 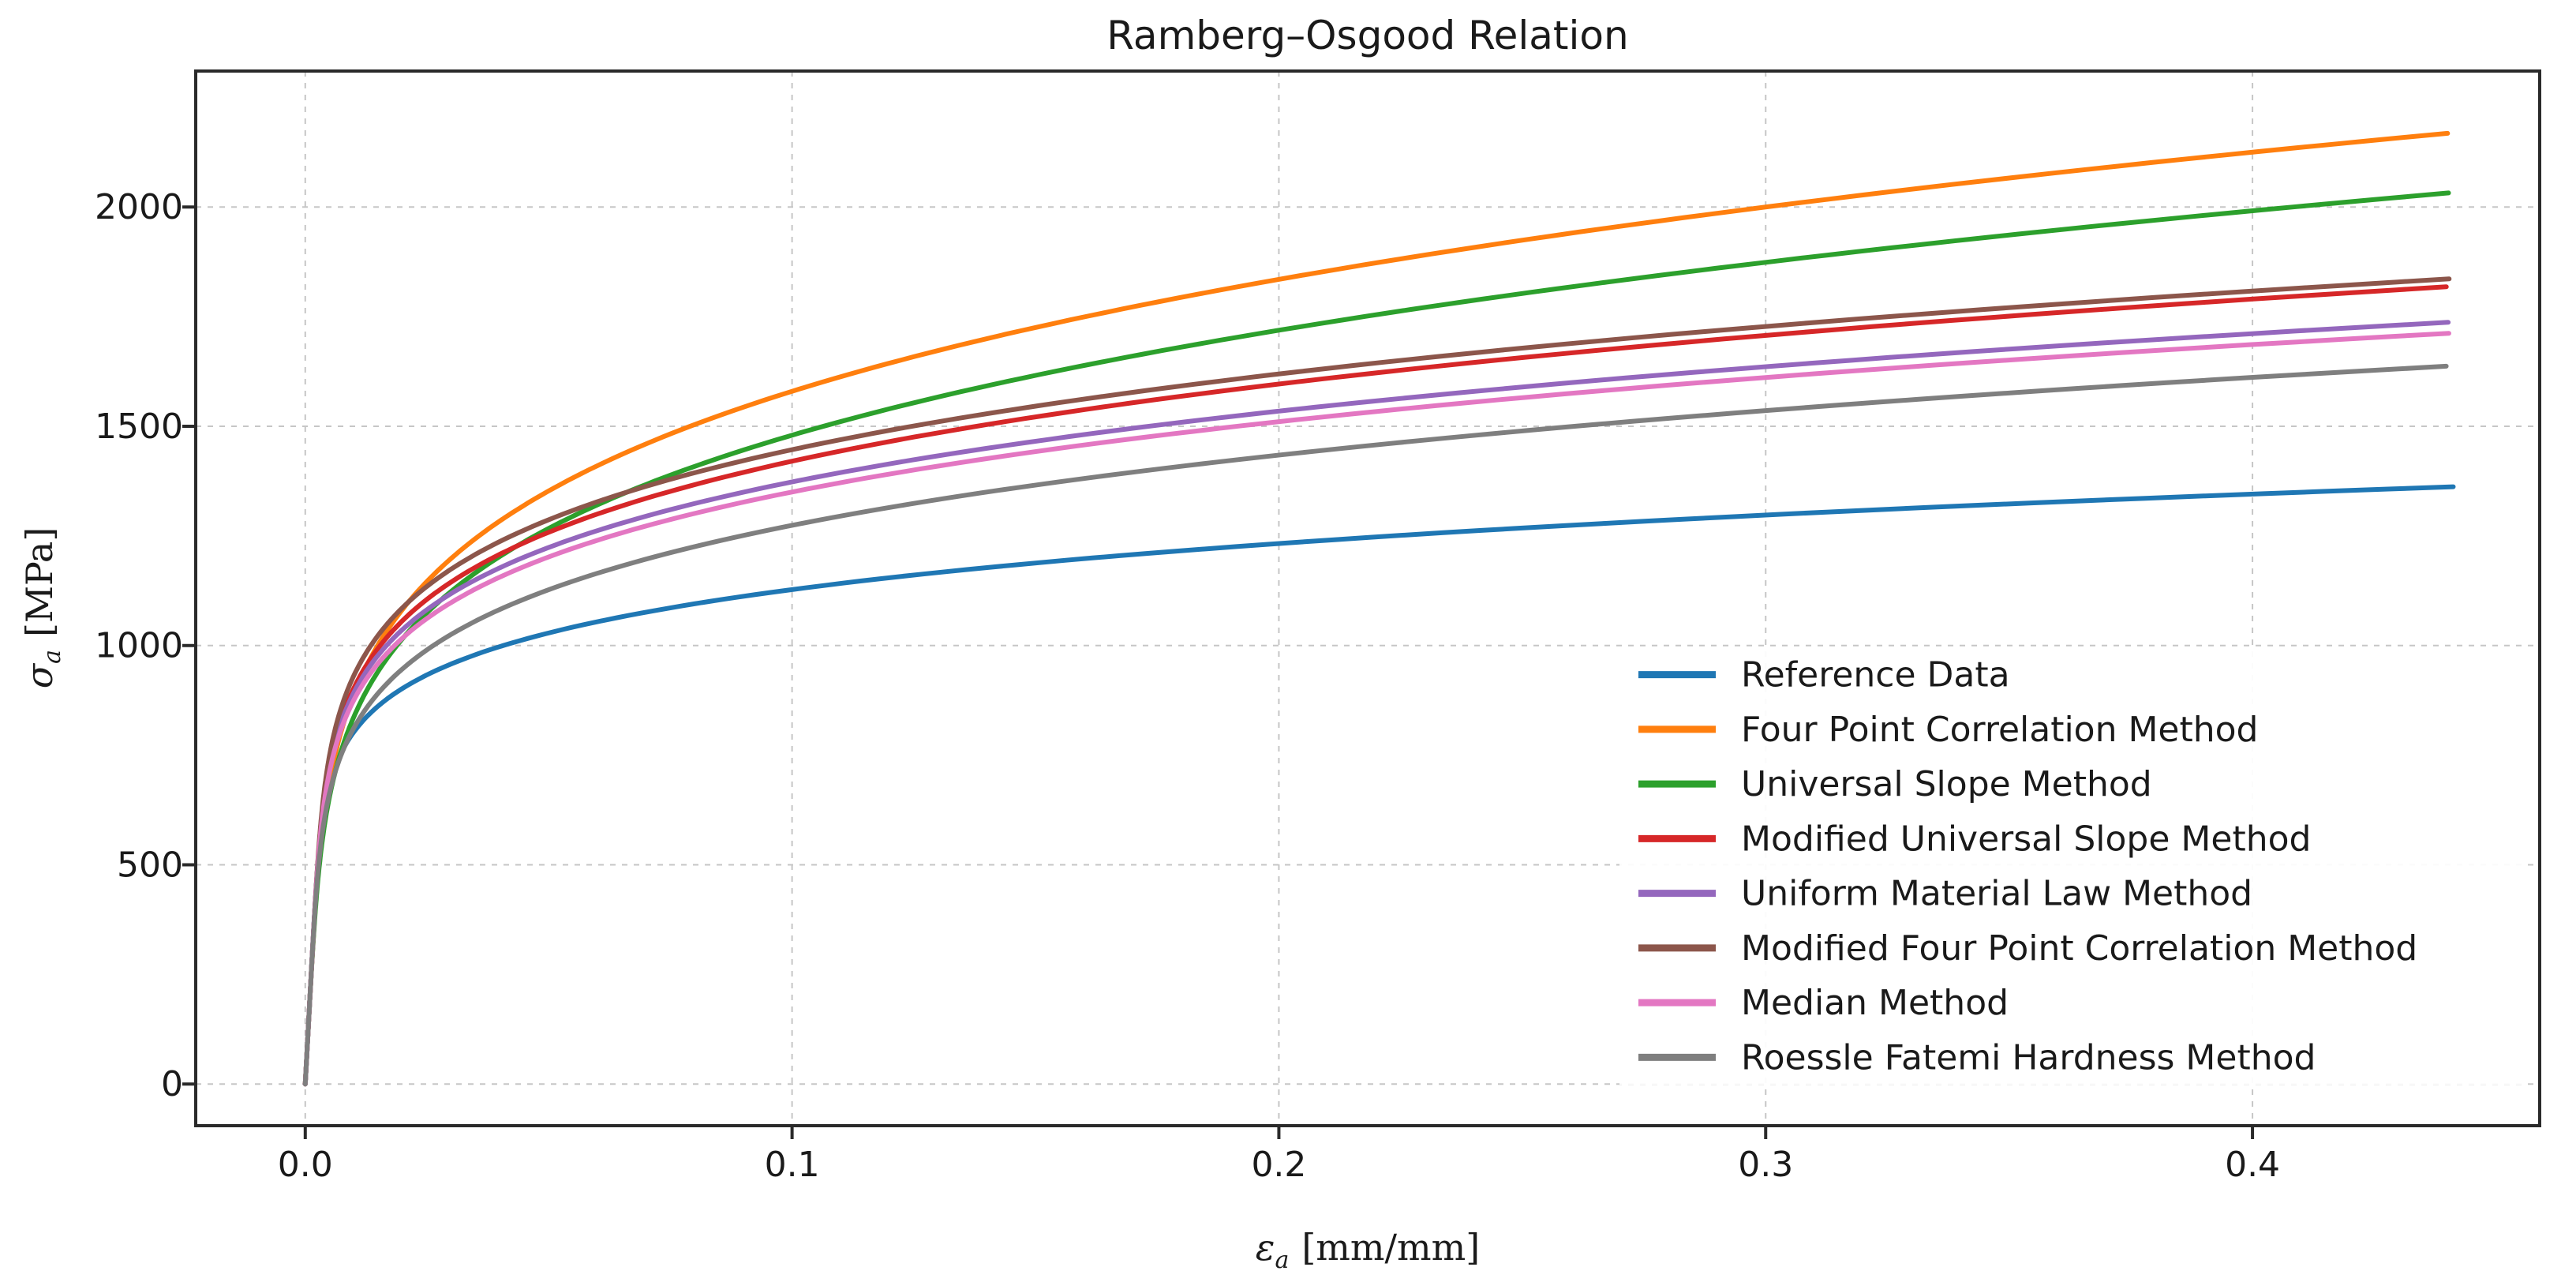 What do you see at coordinates (1367, 35) in the screenshot?
I see `chart-title: Ramberg–Osgood Relation` at bounding box center [1367, 35].